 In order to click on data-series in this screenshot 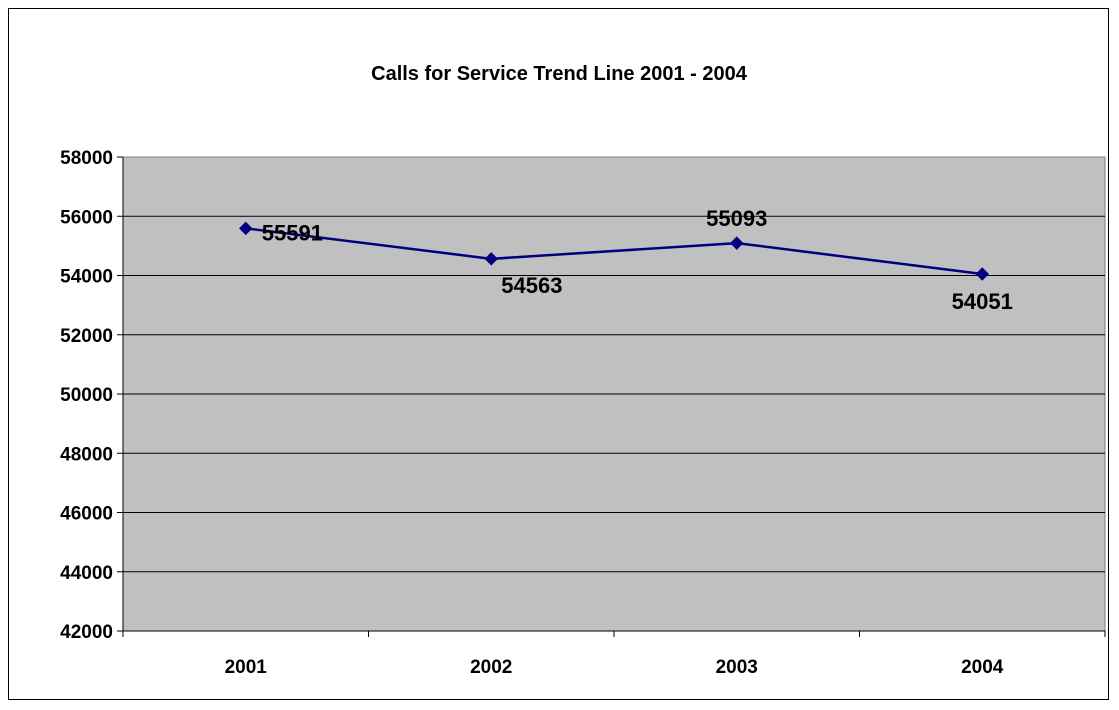, I will do `click(614, 251)`.